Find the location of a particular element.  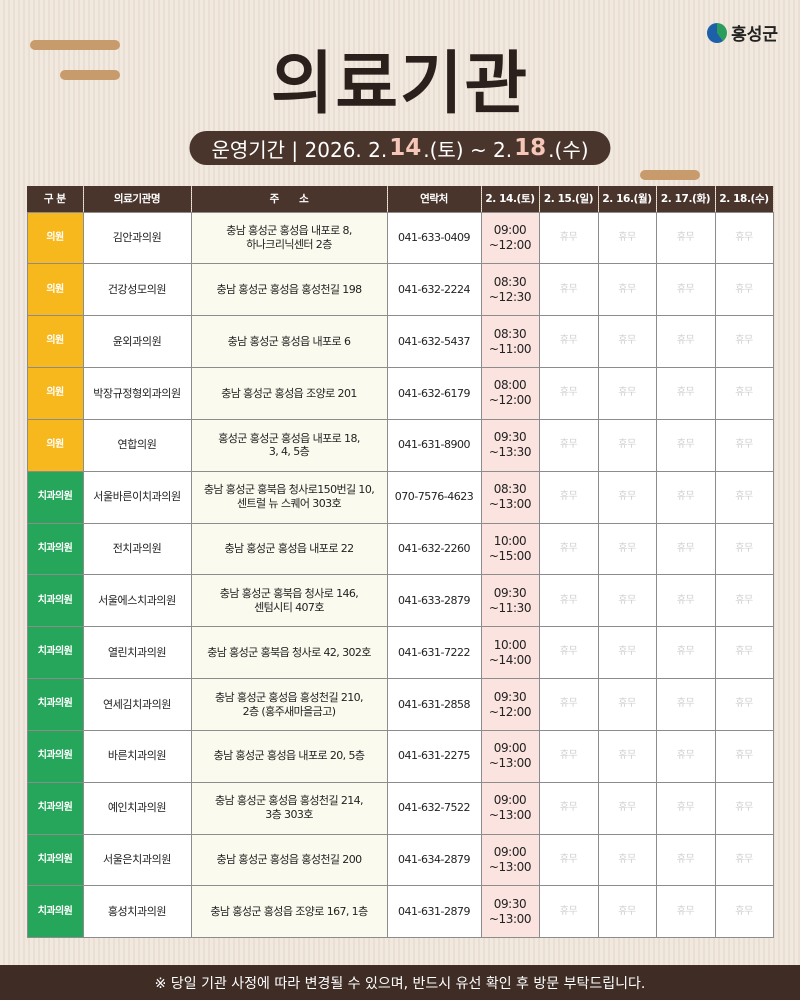

page-title: 의료기관 is located at coordinates (400, 84).